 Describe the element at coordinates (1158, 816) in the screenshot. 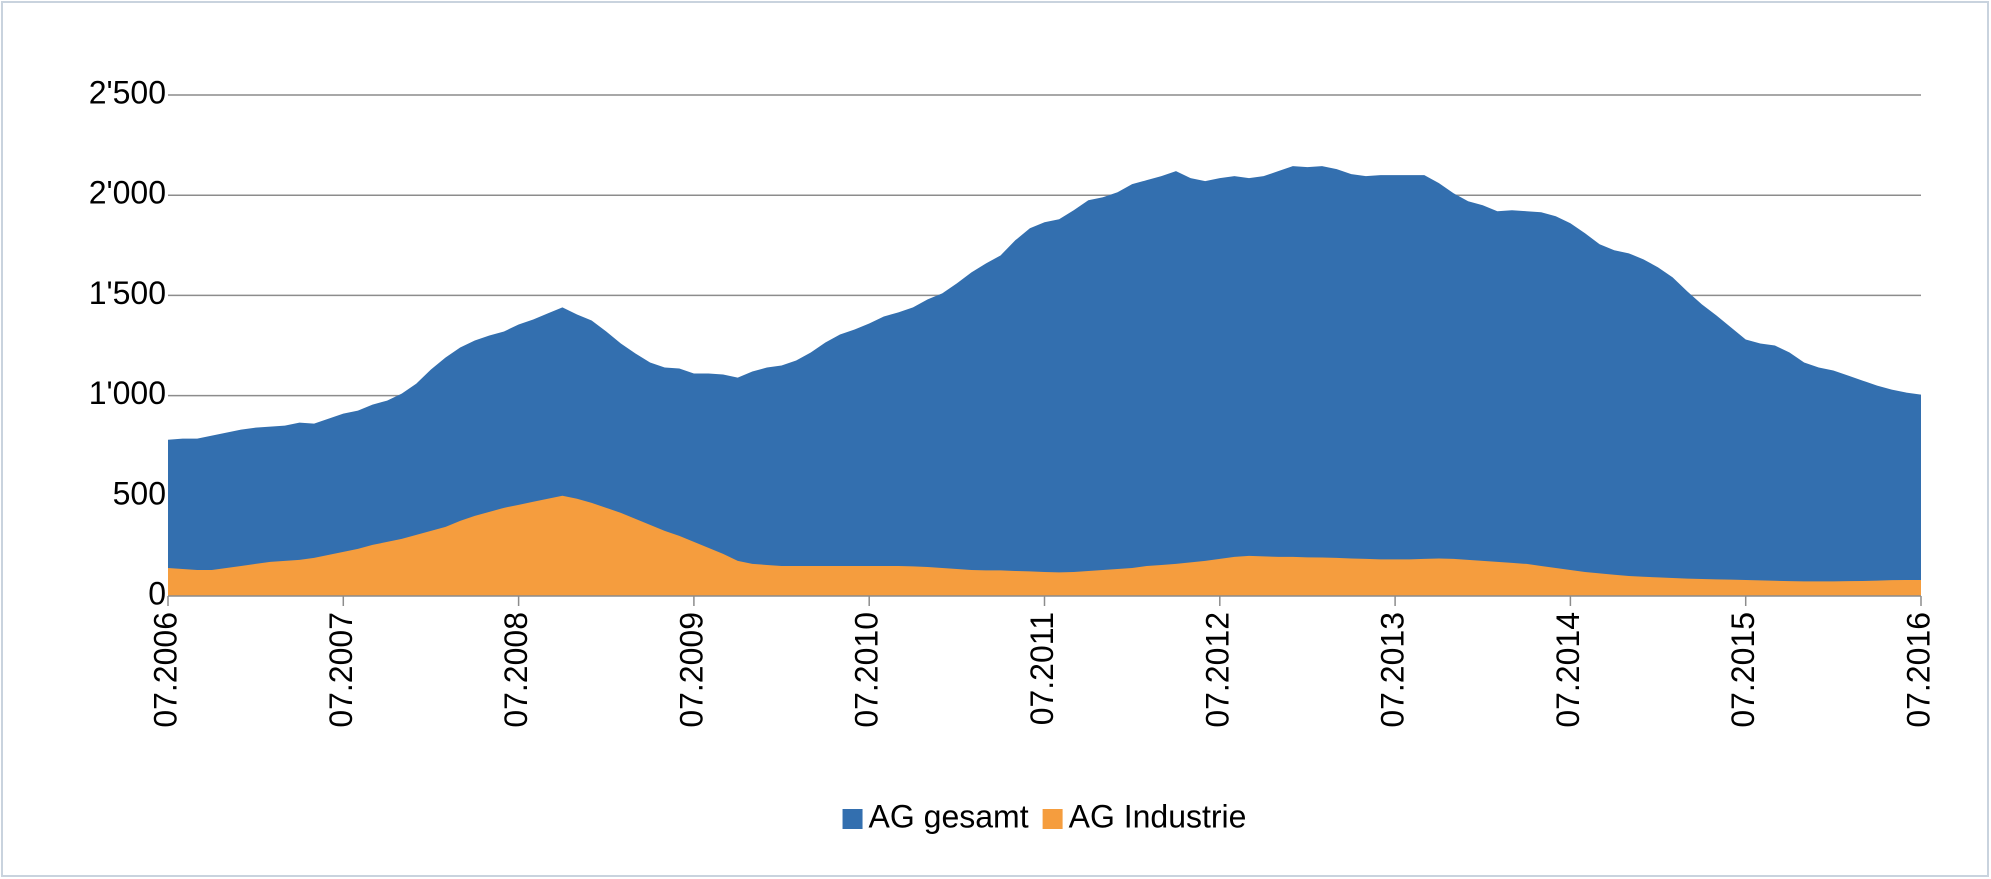

I see `legend-label: AG Industrie` at that location.